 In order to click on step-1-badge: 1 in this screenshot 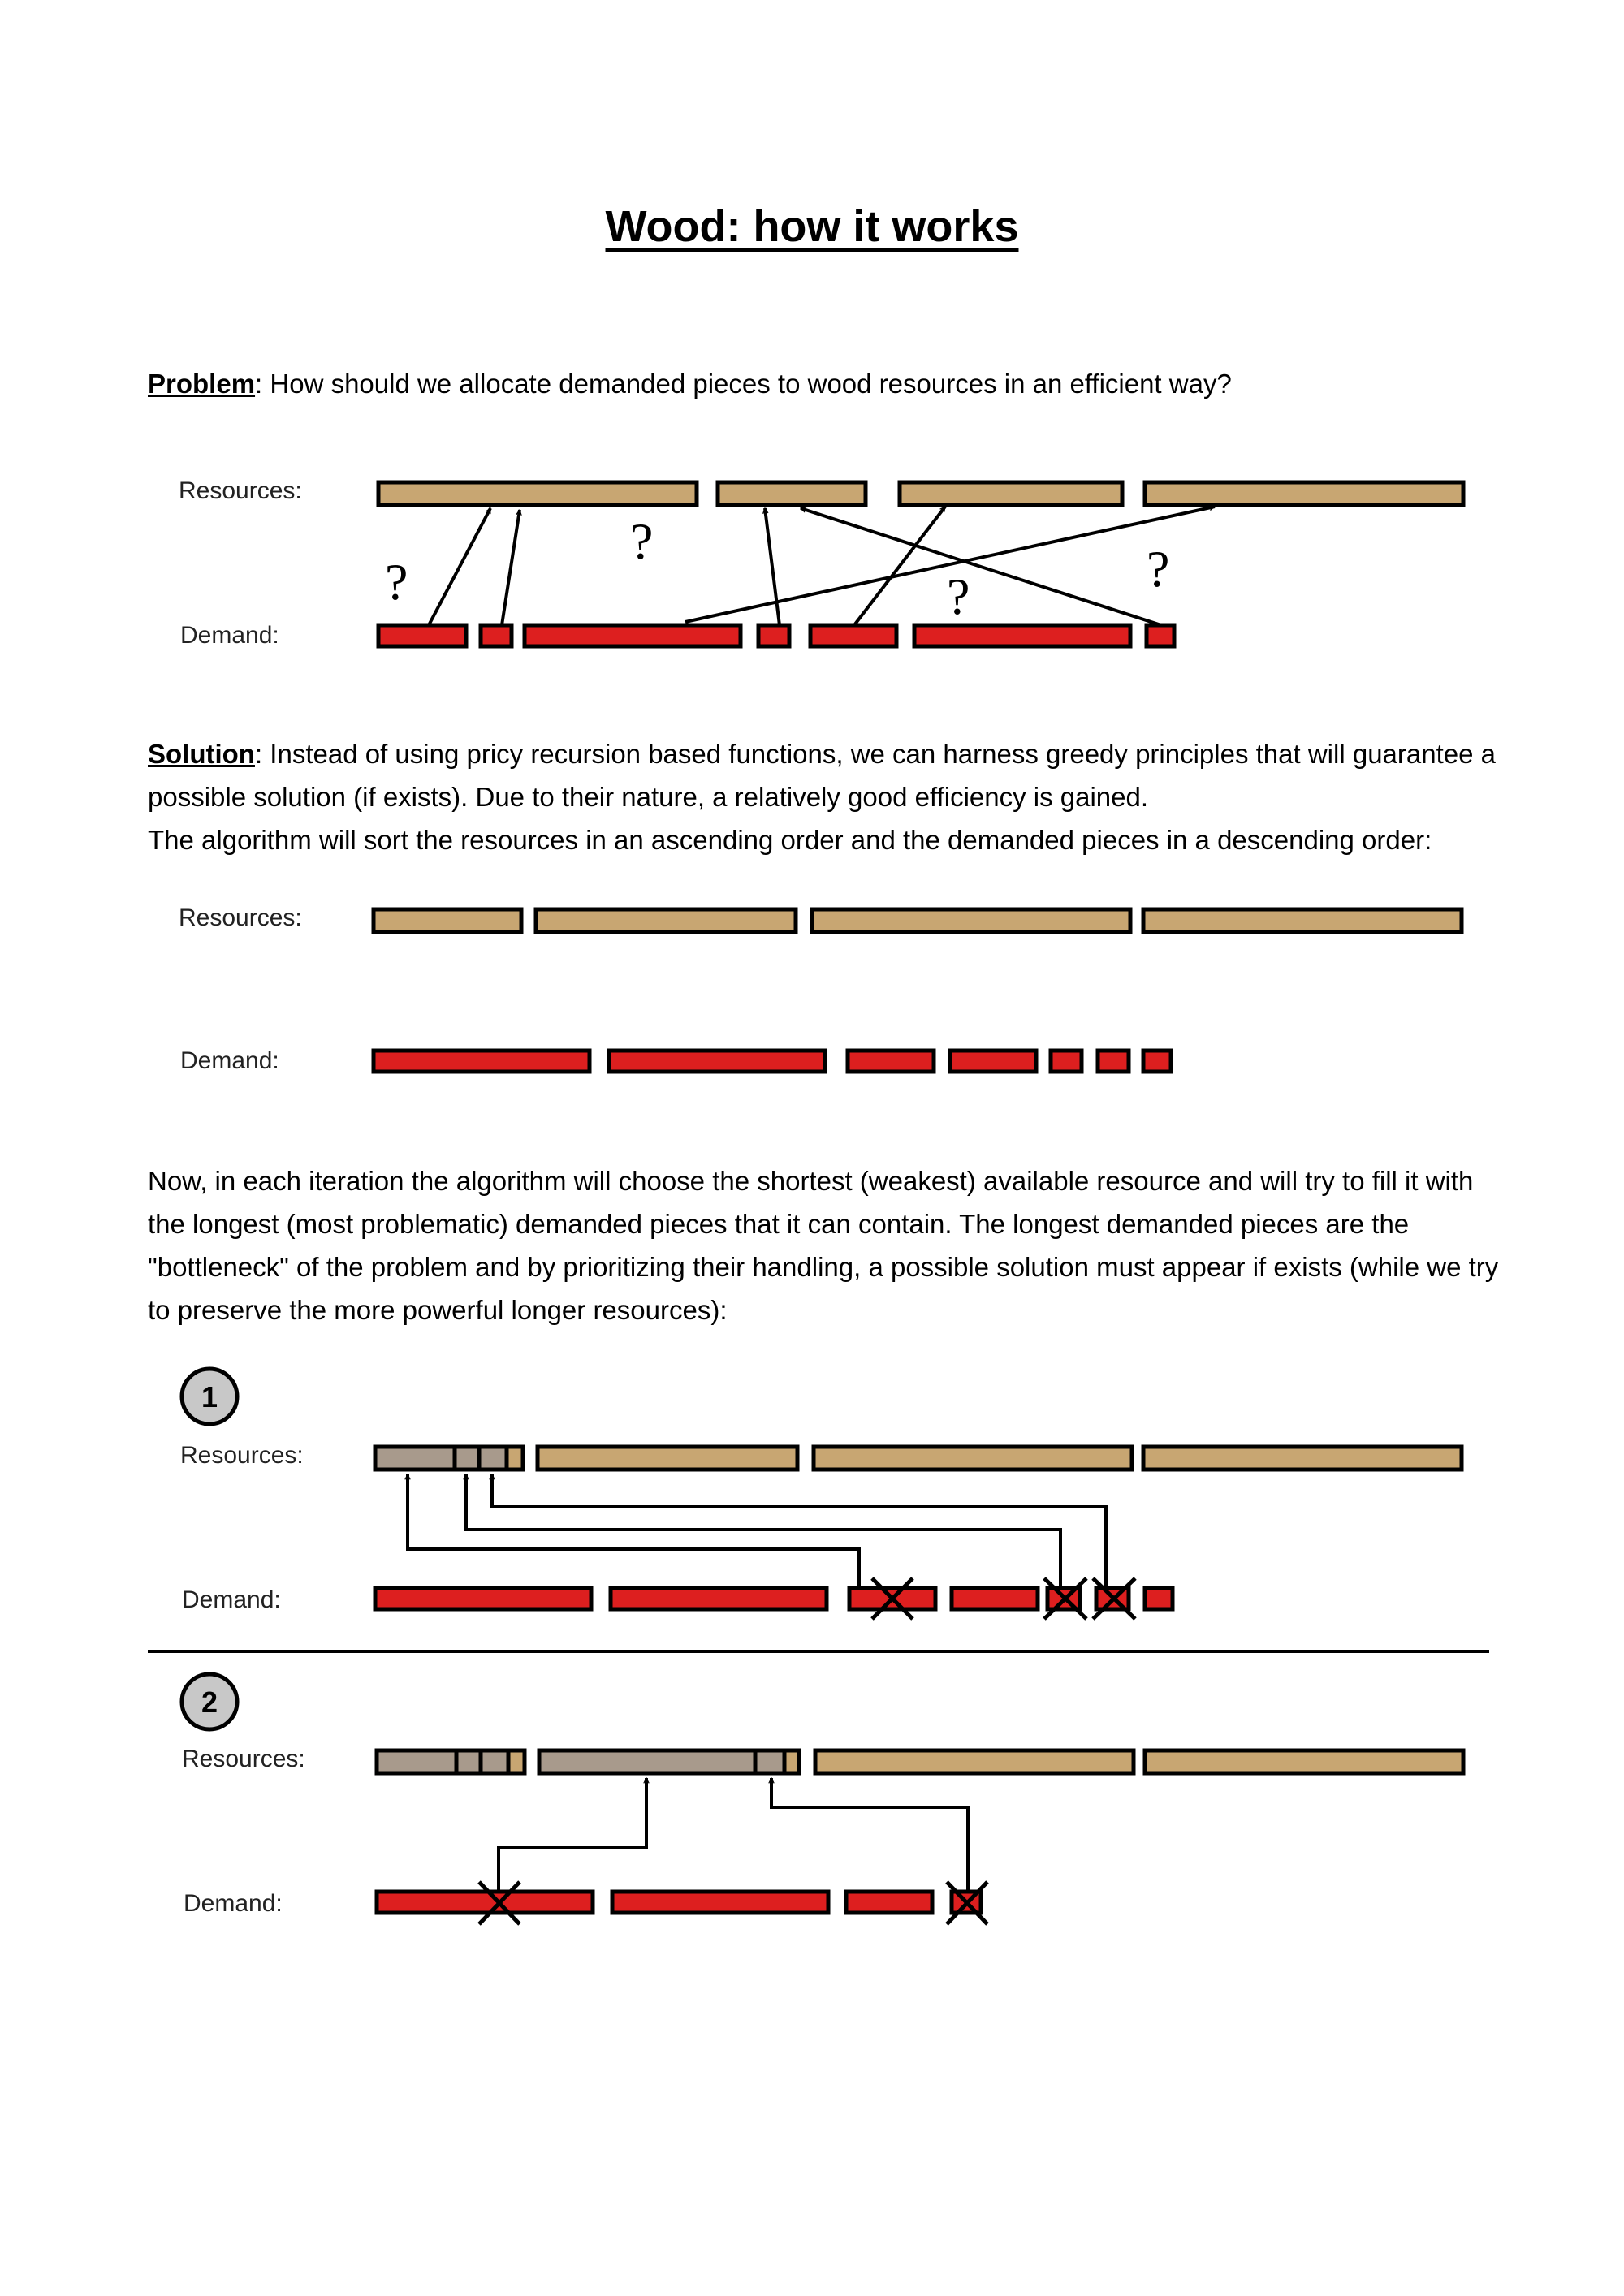, I will do `click(209, 1396)`.